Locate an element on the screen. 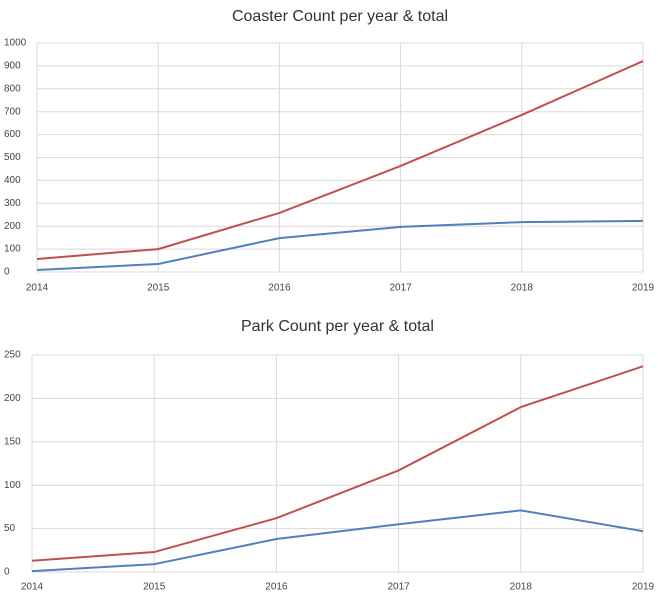  y-tick-label: 150 is located at coordinates (12, 441).